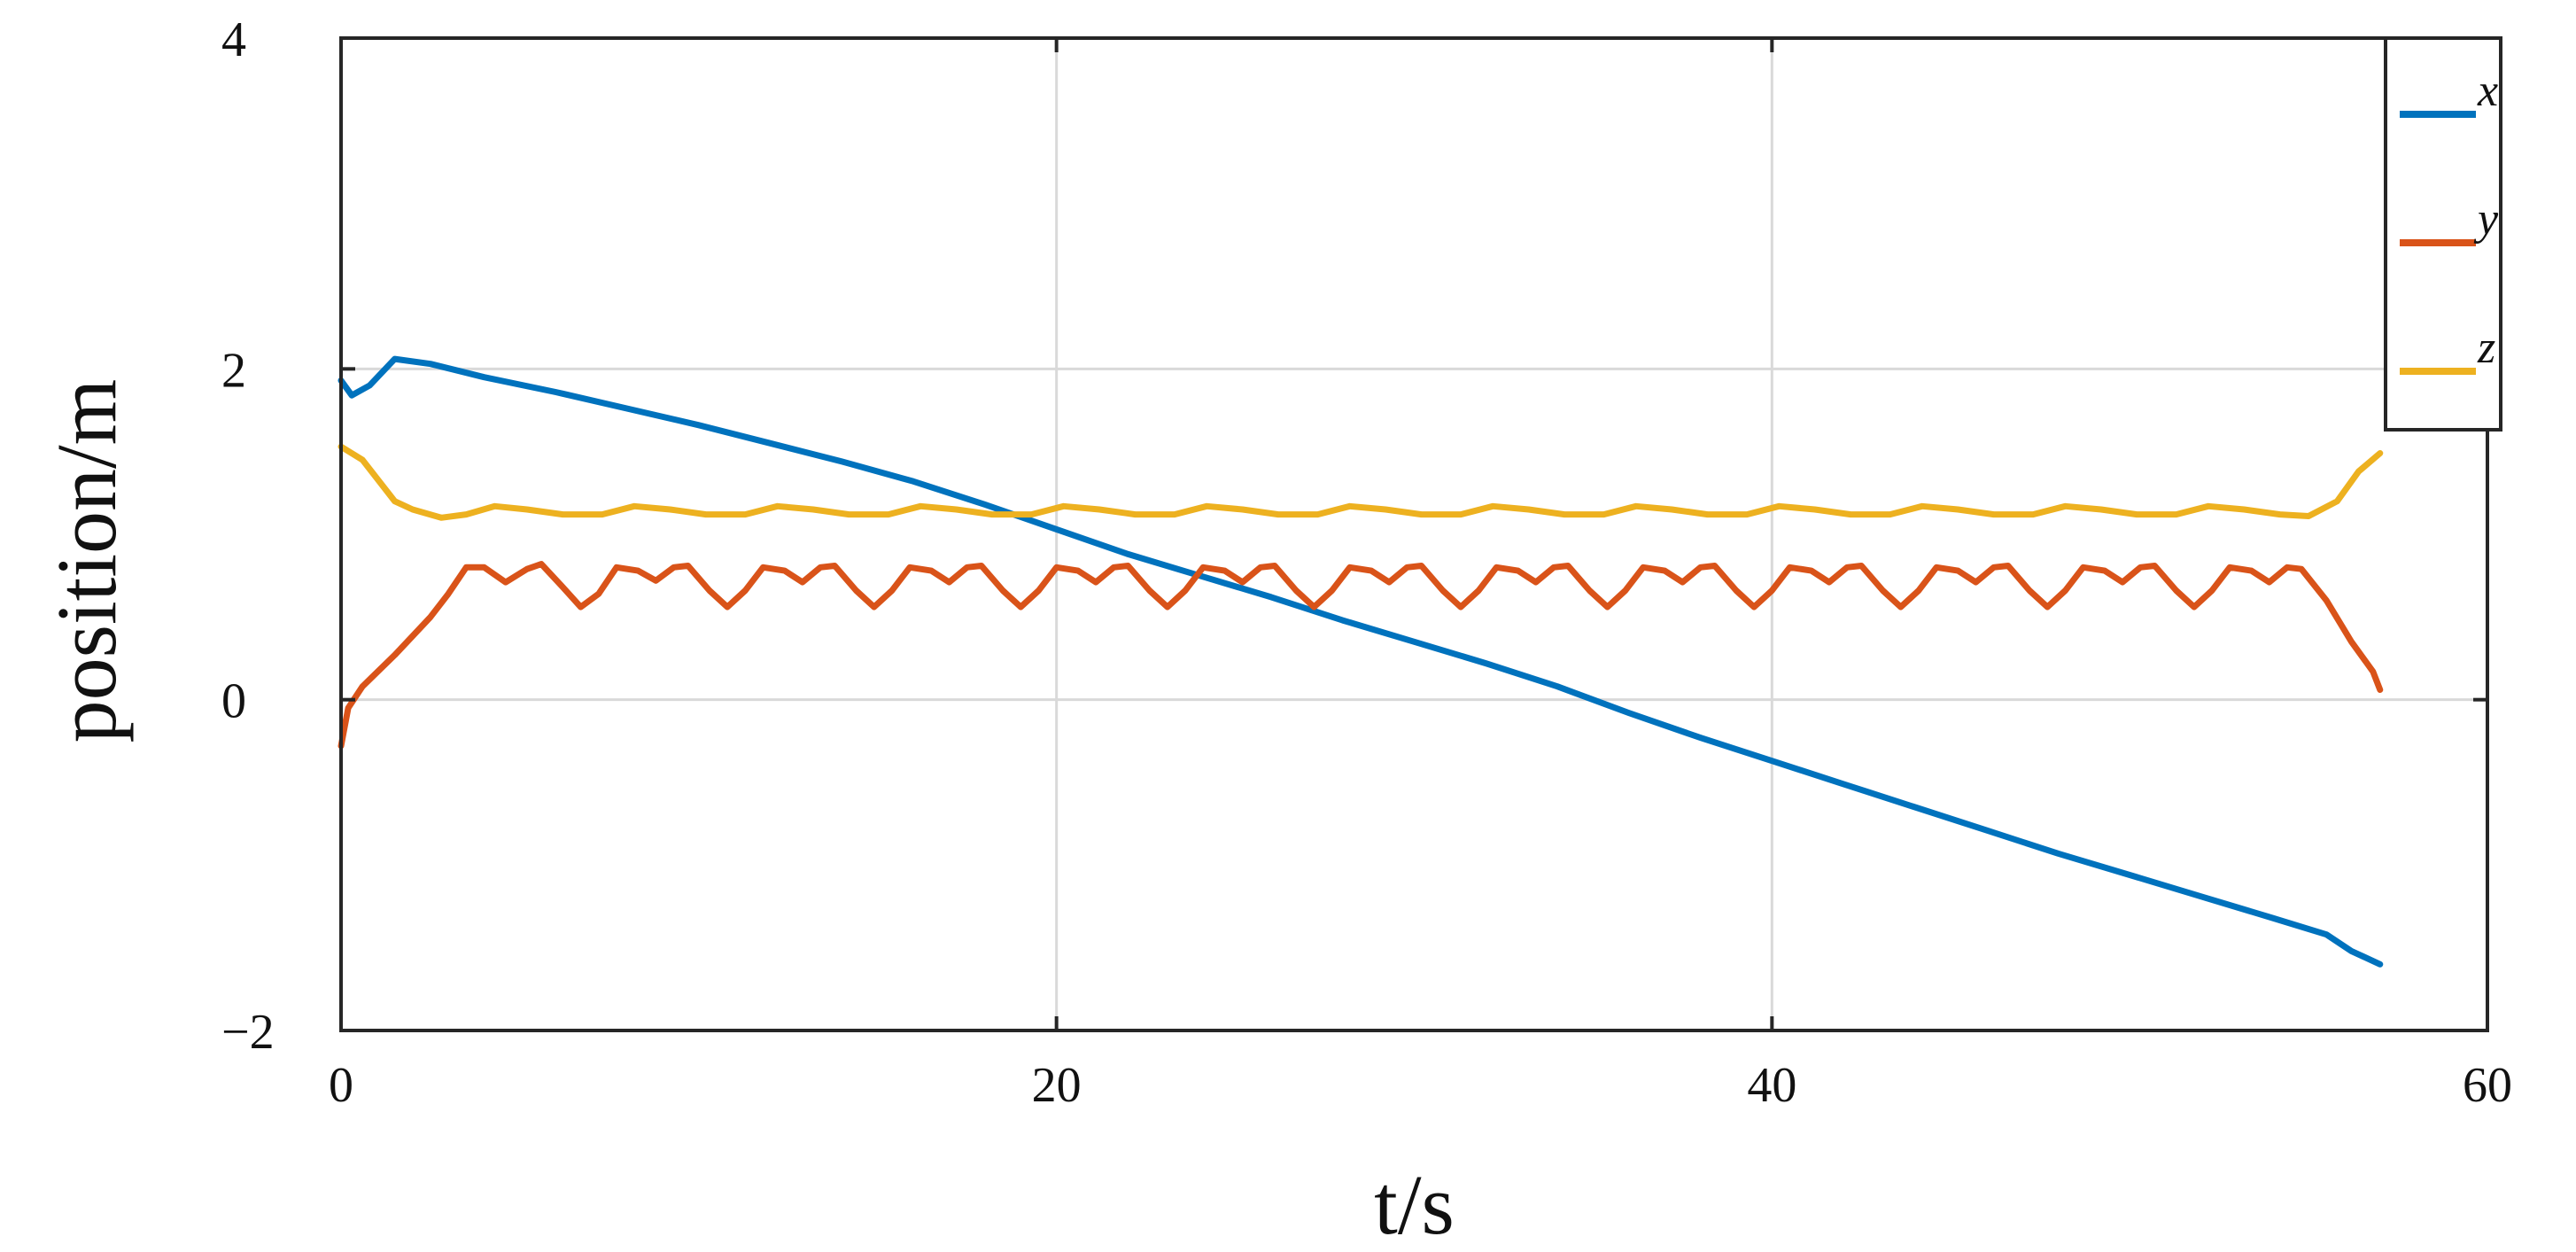  What do you see at coordinates (1420, 1085) in the screenshot?
I see `x-tick-labels: 0 20 40 60` at bounding box center [1420, 1085].